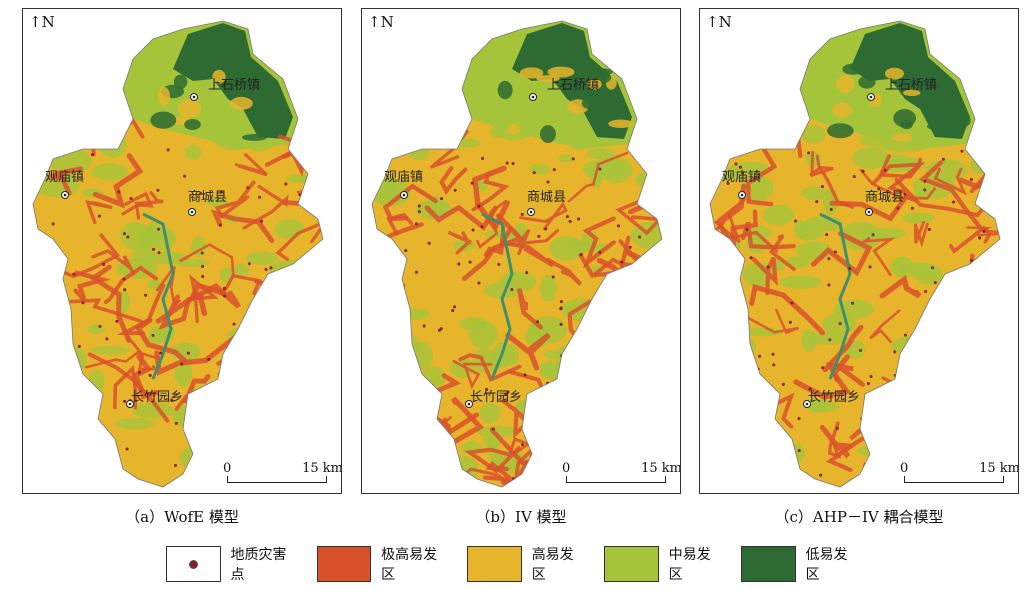 This screenshot has height=589, width=1033. I want to click on legend: 地质灾害点 极高易发区 高易发区 中易发区 低易发区, so click(522, 564).